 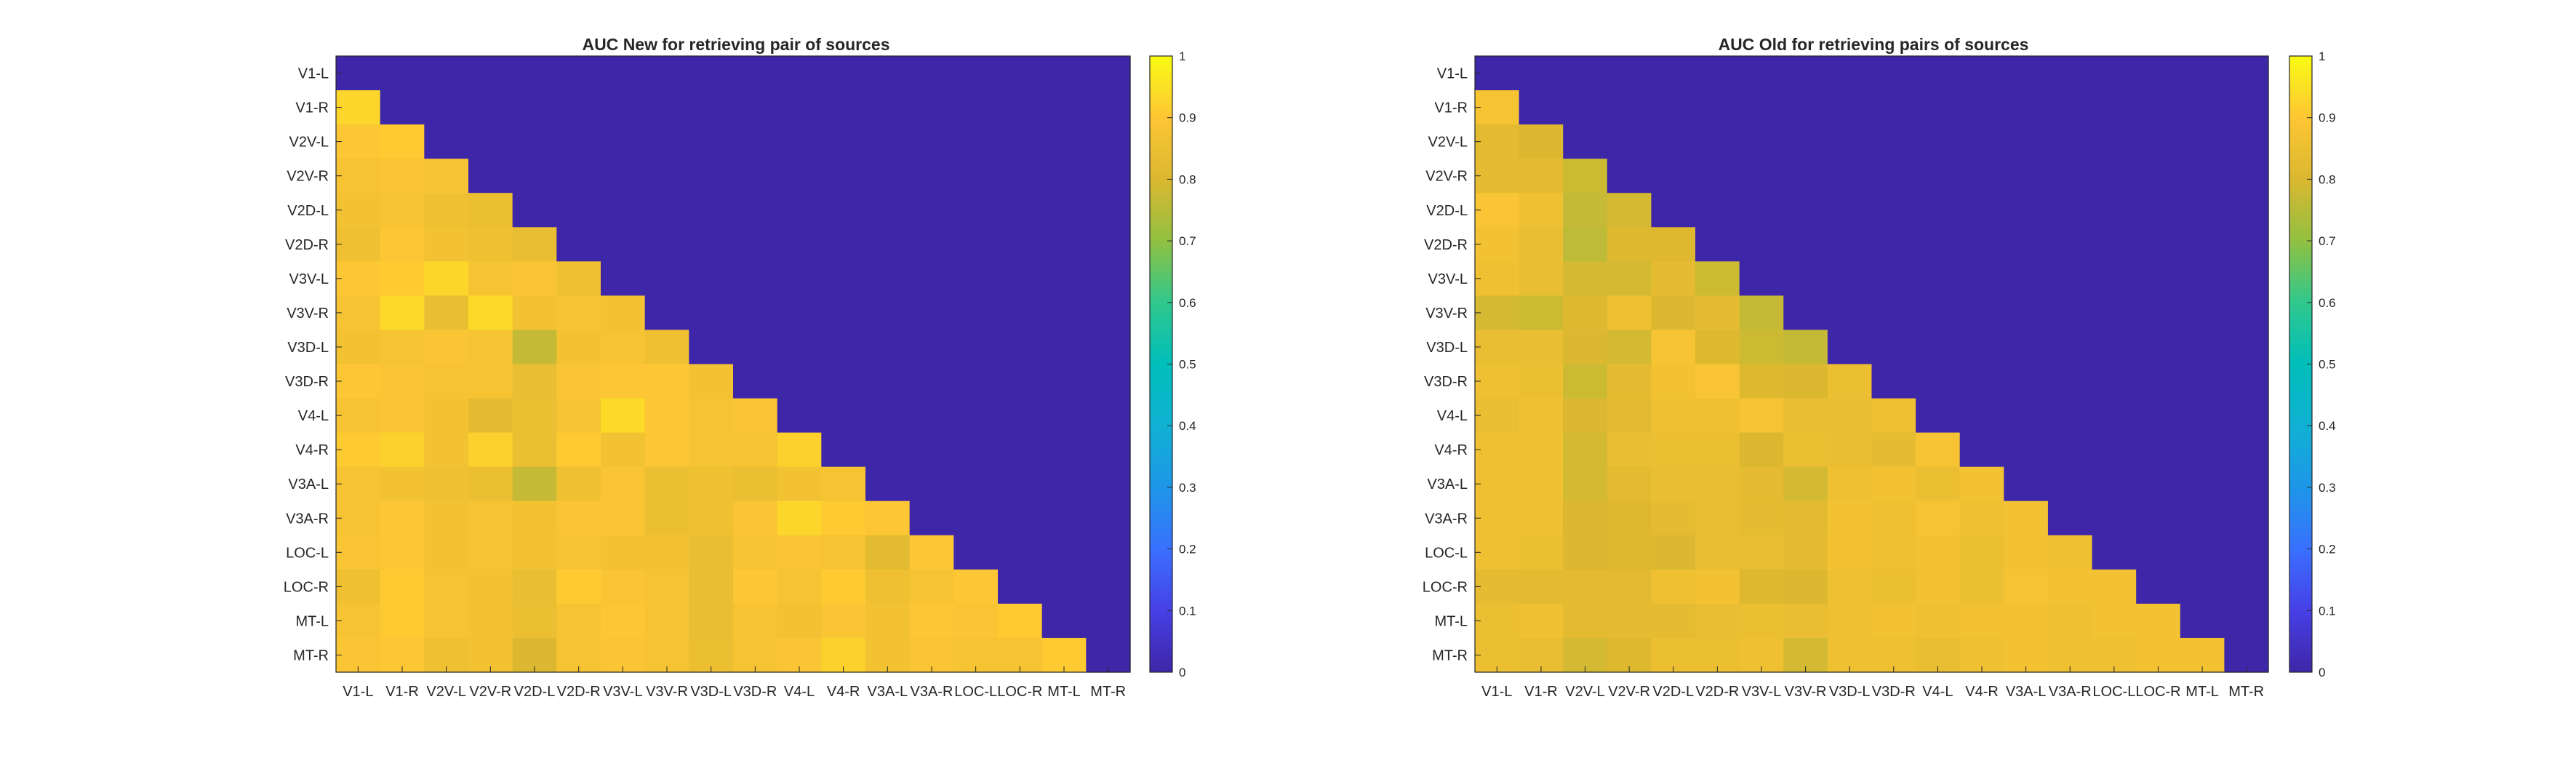 I want to click on y-tick-label: V3V-R, so click(x=1446, y=314).